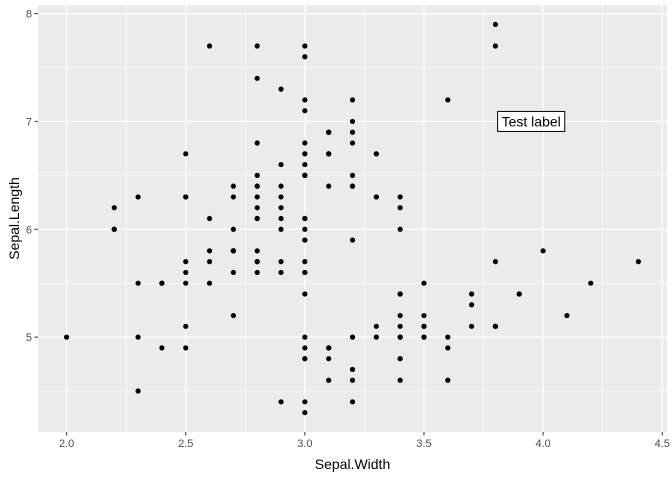 The height and width of the screenshot is (480, 672). I want to click on y-tick-label: 8, so click(29, 15).